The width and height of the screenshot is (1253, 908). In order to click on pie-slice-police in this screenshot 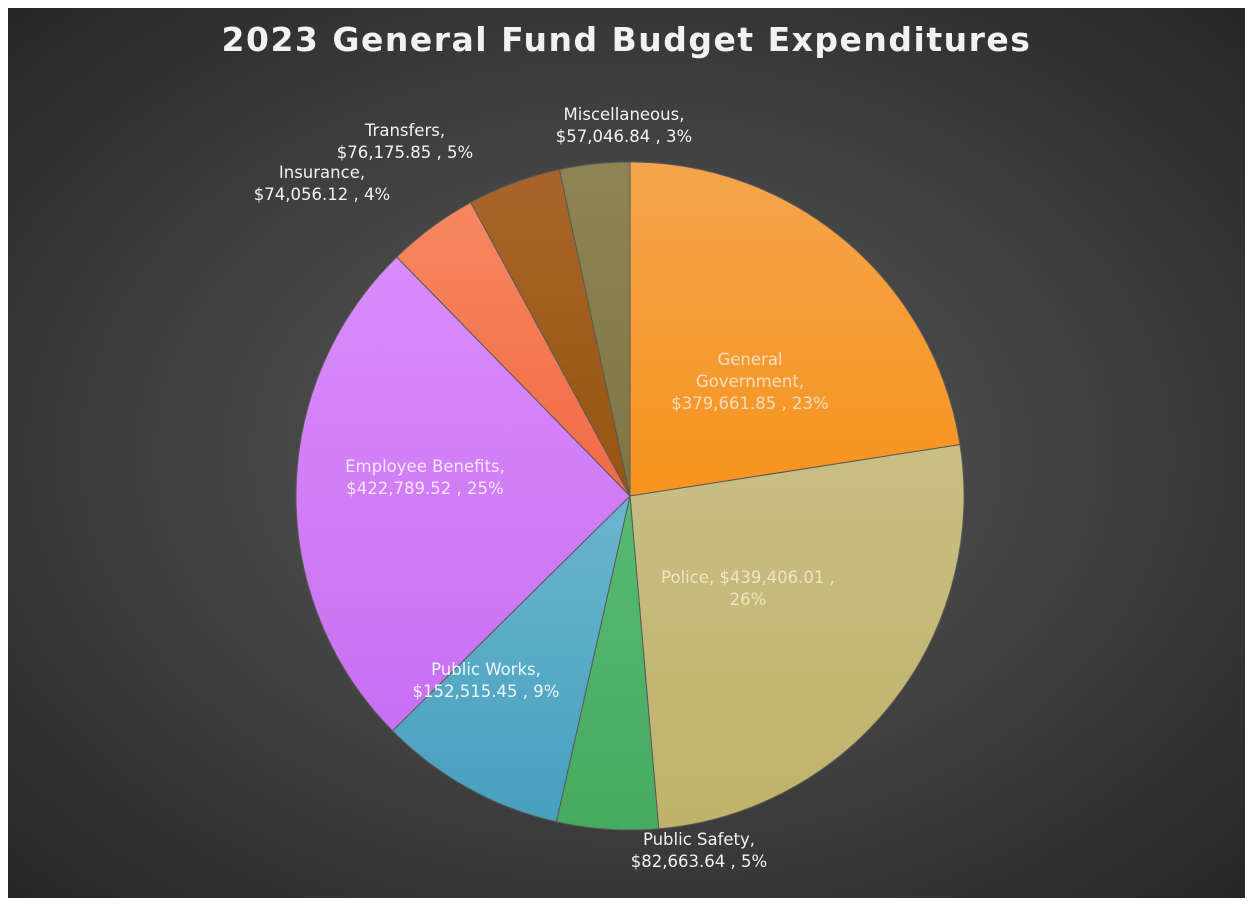, I will do `click(797, 637)`.